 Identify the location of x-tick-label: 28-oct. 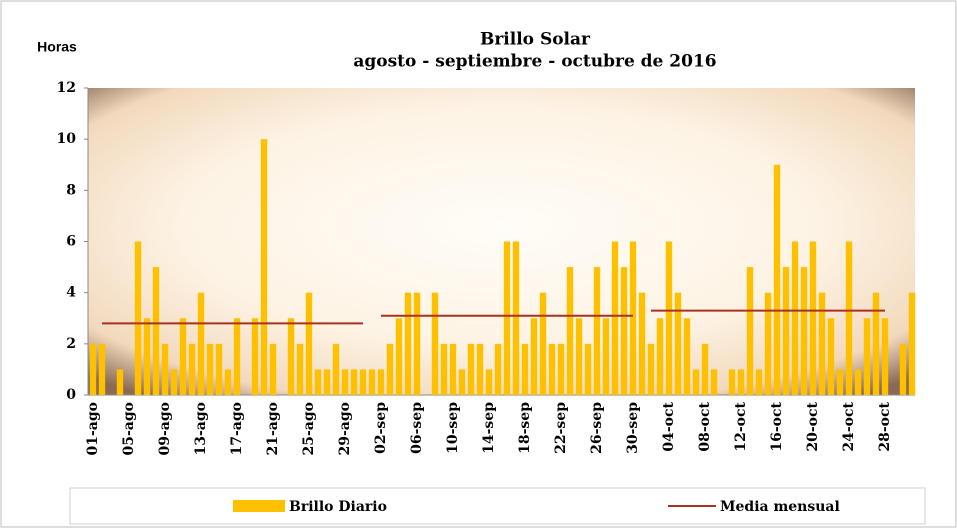
(885, 426).